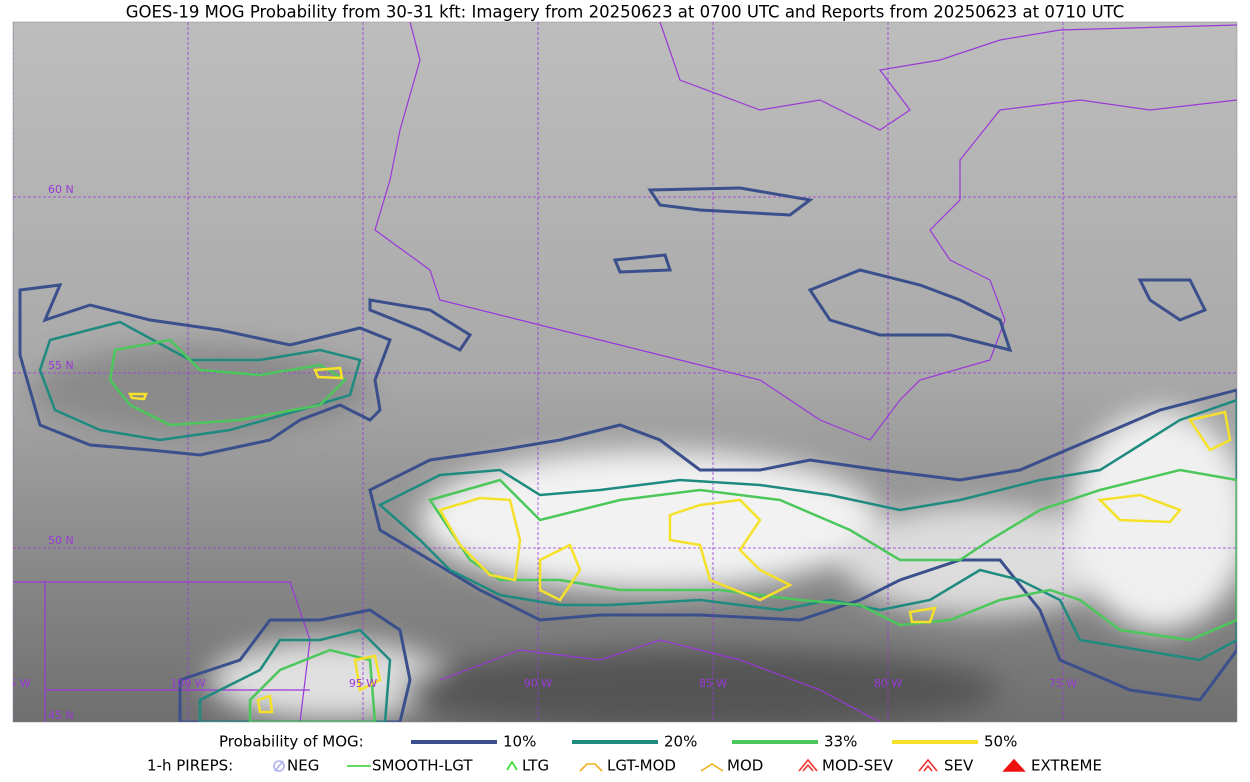  Describe the element at coordinates (680, 742) in the screenshot. I see `probability-label: 20%` at that location.